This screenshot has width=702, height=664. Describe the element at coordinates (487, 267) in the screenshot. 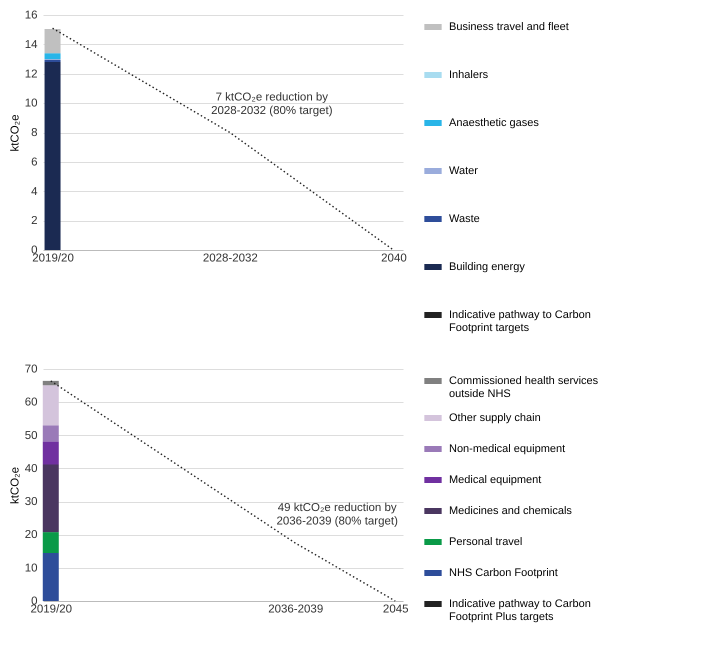

I see `legend-label: Building energy` at that location.